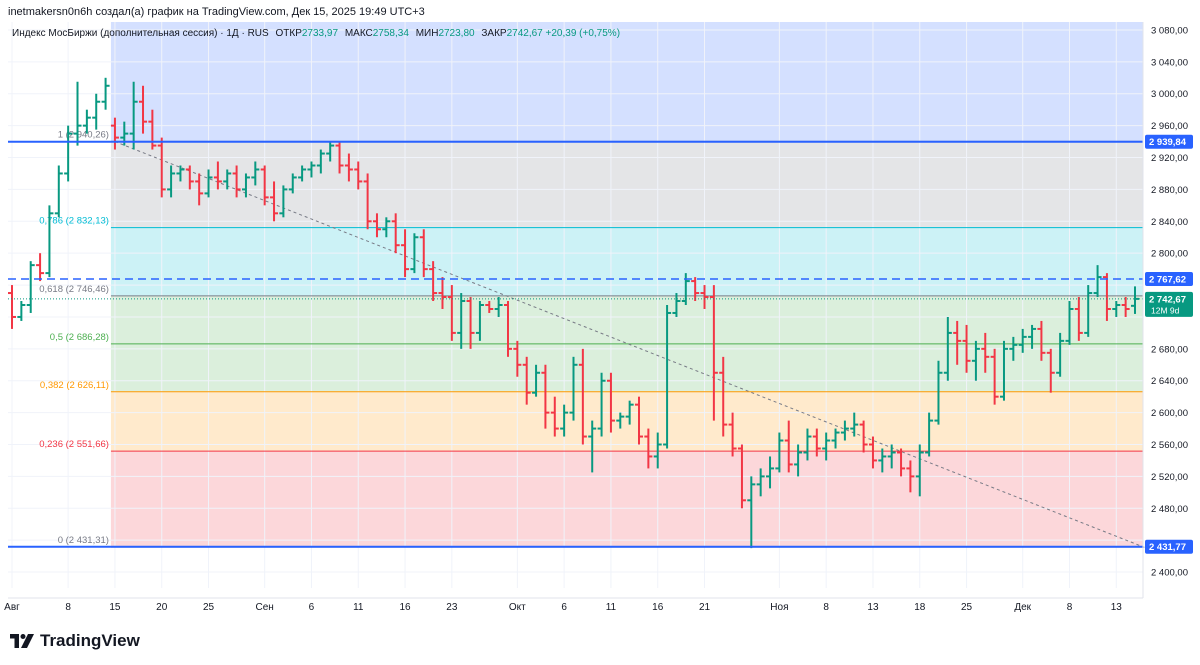 This screenshot has width=1200, height=665. Describe the element at coordinates (405, 607) in the screenshot. I see `time-tick-label: 16` at that location.